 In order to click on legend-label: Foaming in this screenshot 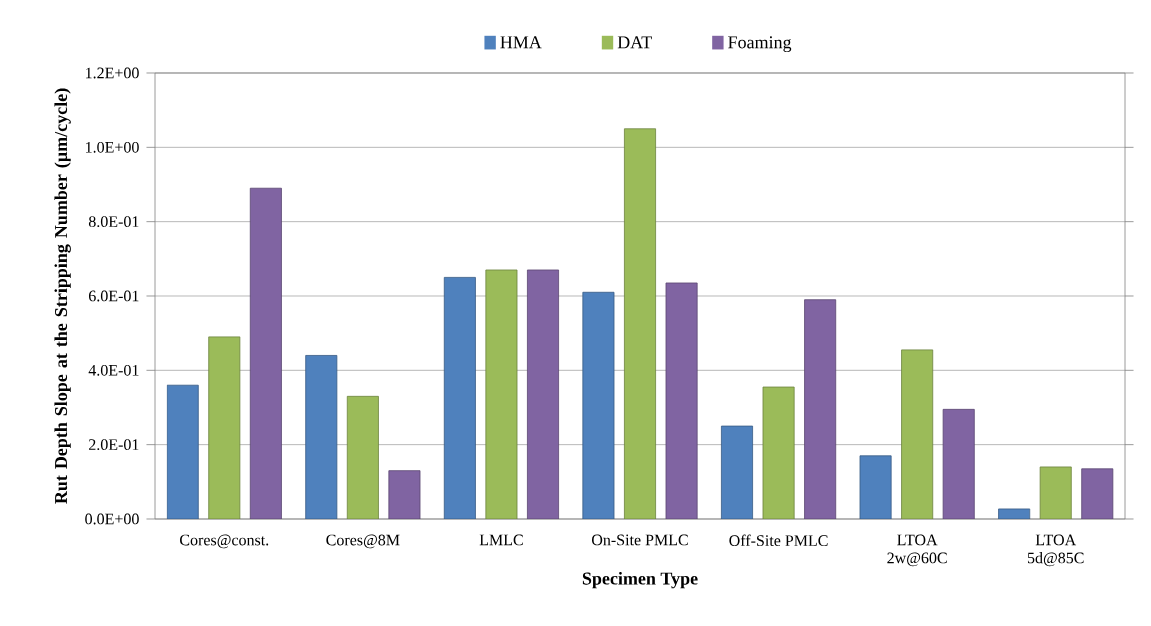, I will do `click(760, 44)`.